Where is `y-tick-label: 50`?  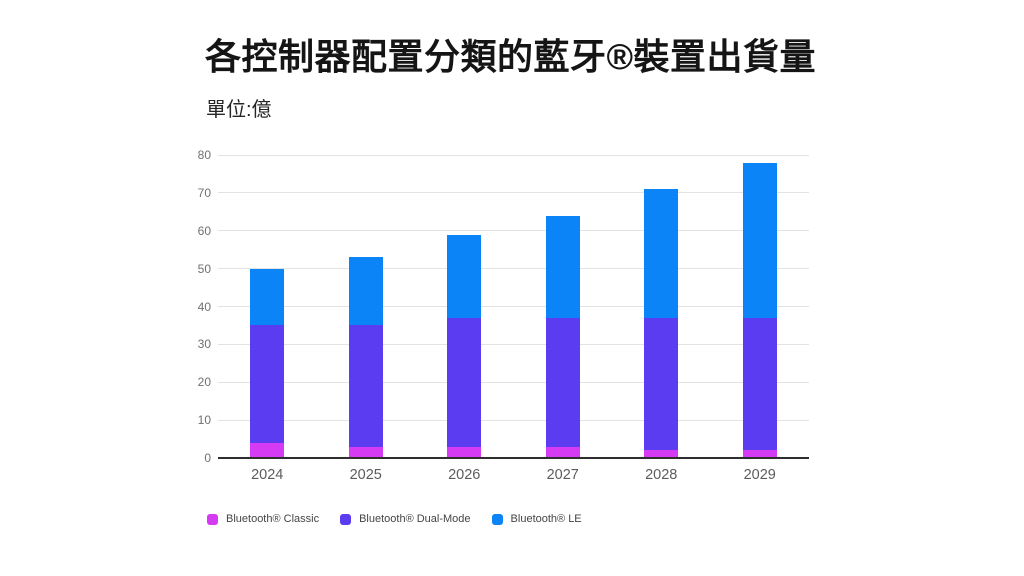 y-tick-label: 50 is located at coordinates (204, 268).